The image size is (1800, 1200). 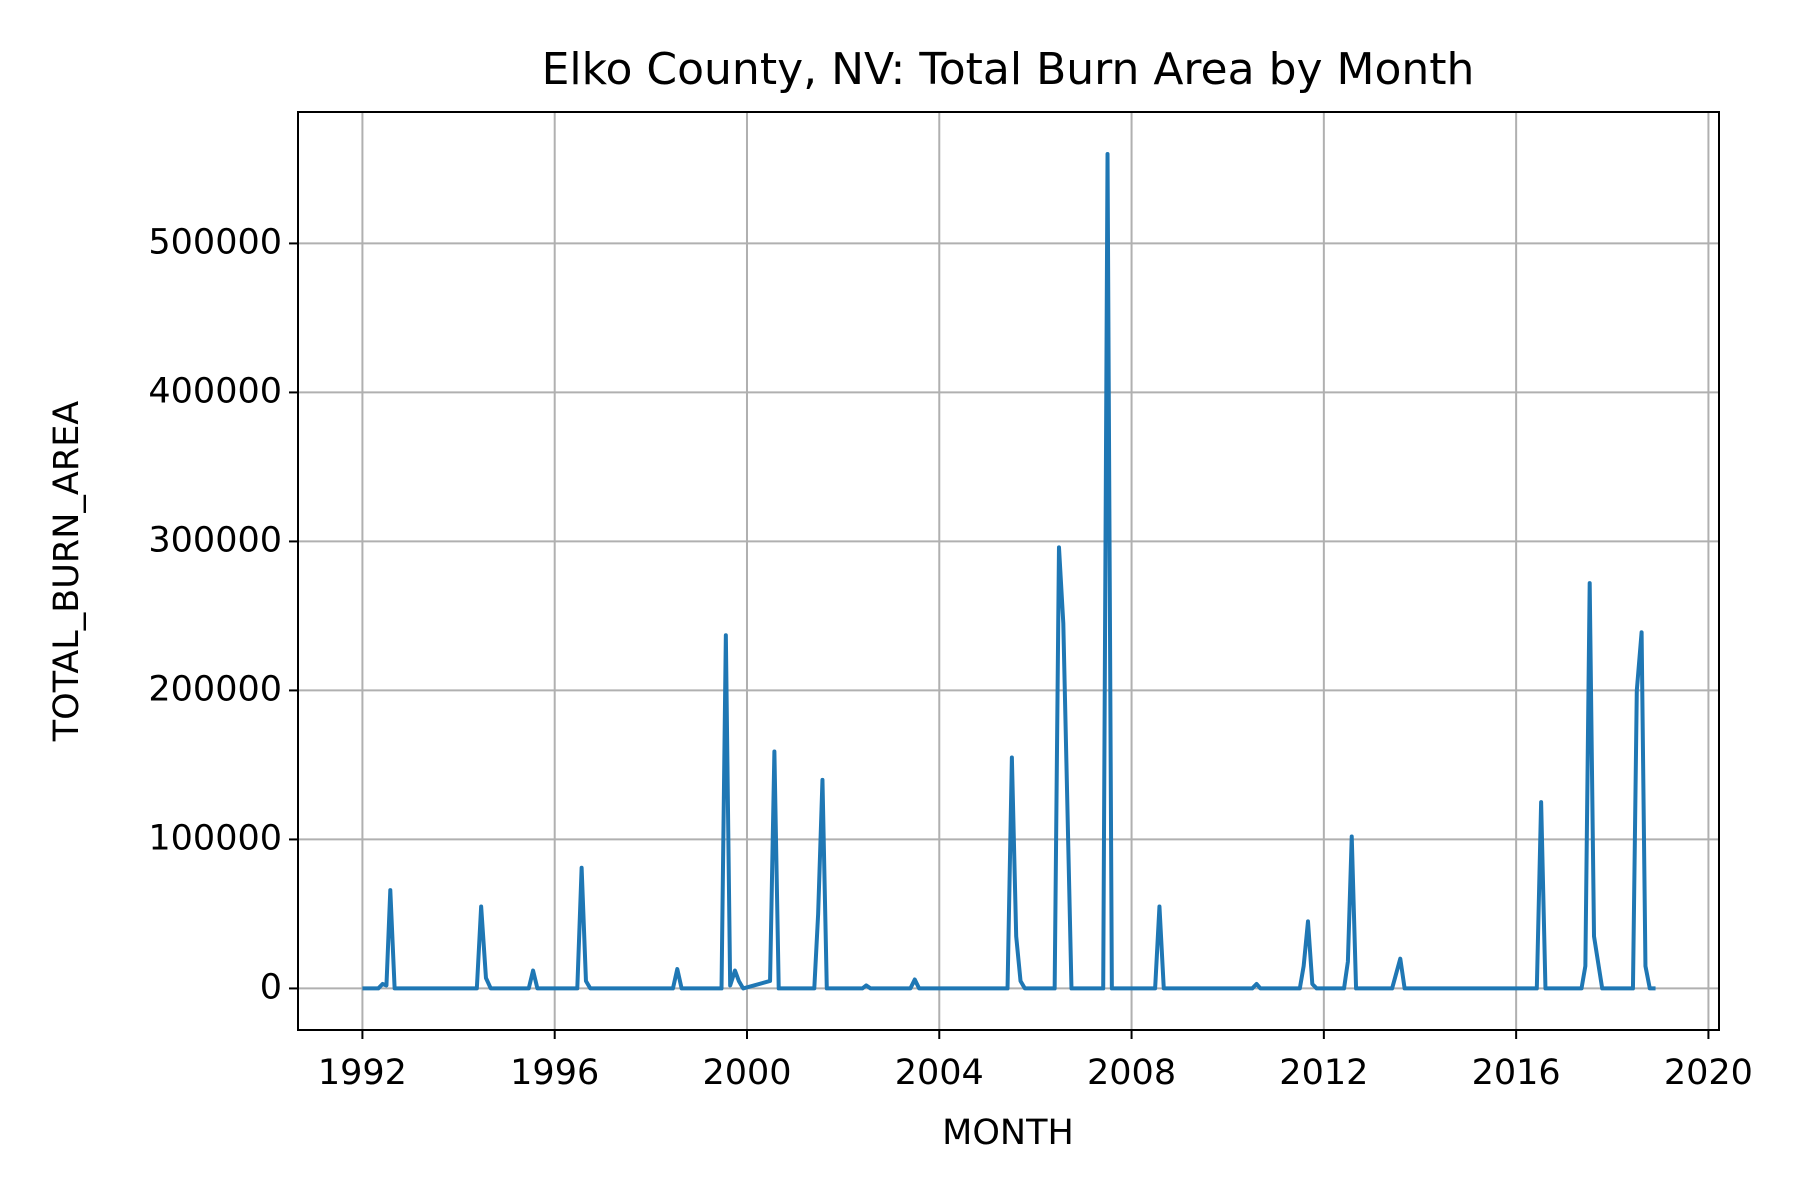 What do you see at coordinates (215, 391) in the screenshot?
I see `y-tick-label: 400000` at bounding box center [215, 391].